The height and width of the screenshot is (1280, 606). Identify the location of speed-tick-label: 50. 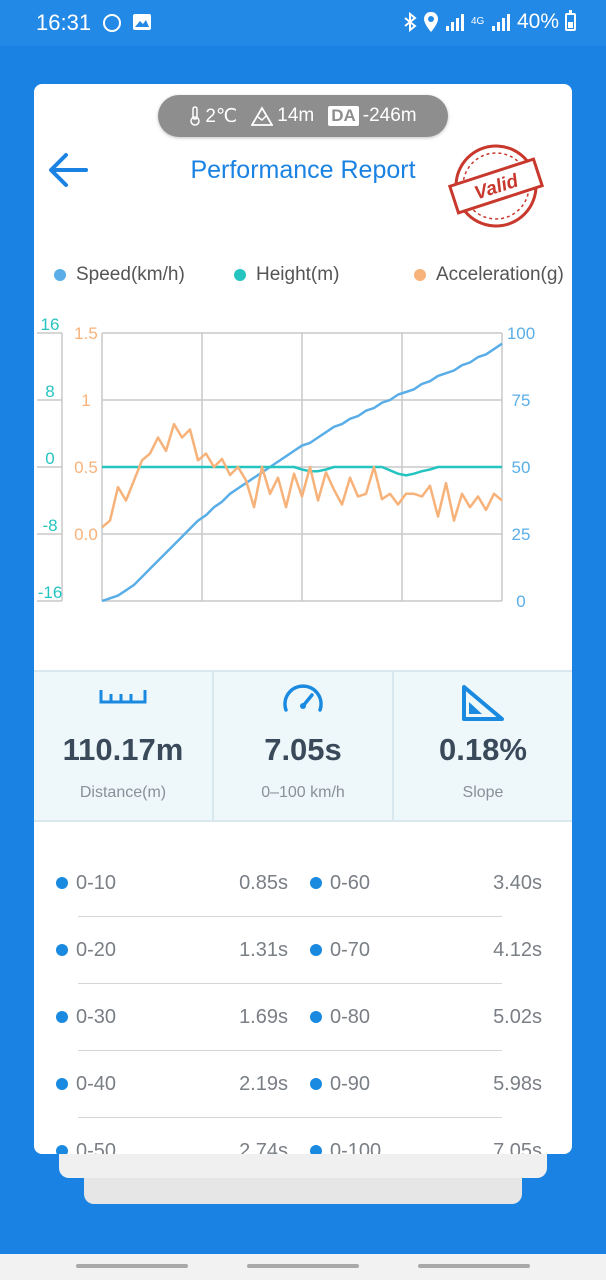
(521, 467).